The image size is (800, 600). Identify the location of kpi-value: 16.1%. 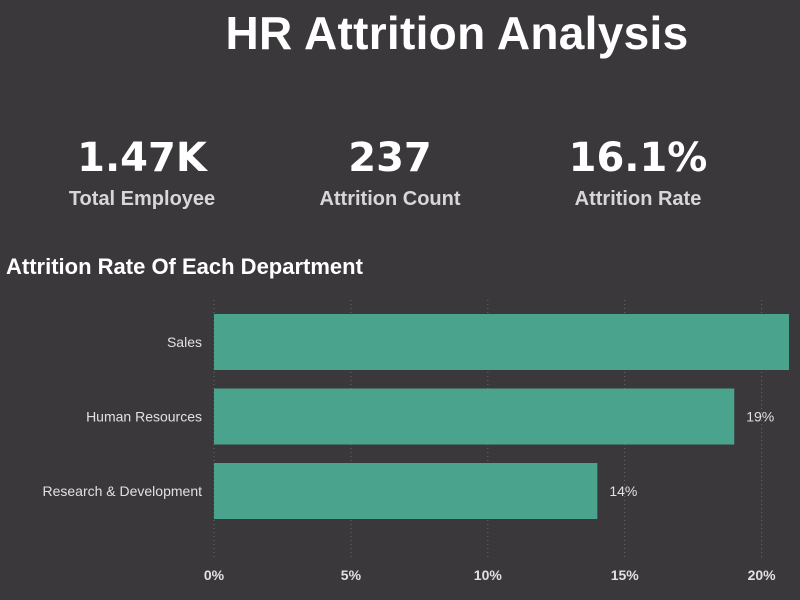
(638, 158).